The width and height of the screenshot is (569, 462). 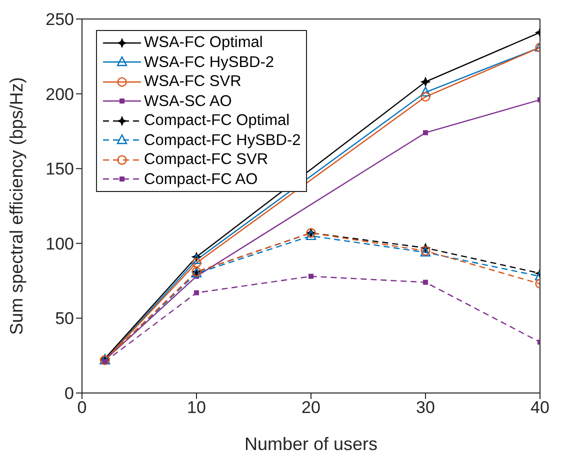 What do you see at coordinates (16, 206) in the screenshot?
I see `y-axis-title: Sum spectral efficiency (bps/Hz)` at bounding box center [16, 206].